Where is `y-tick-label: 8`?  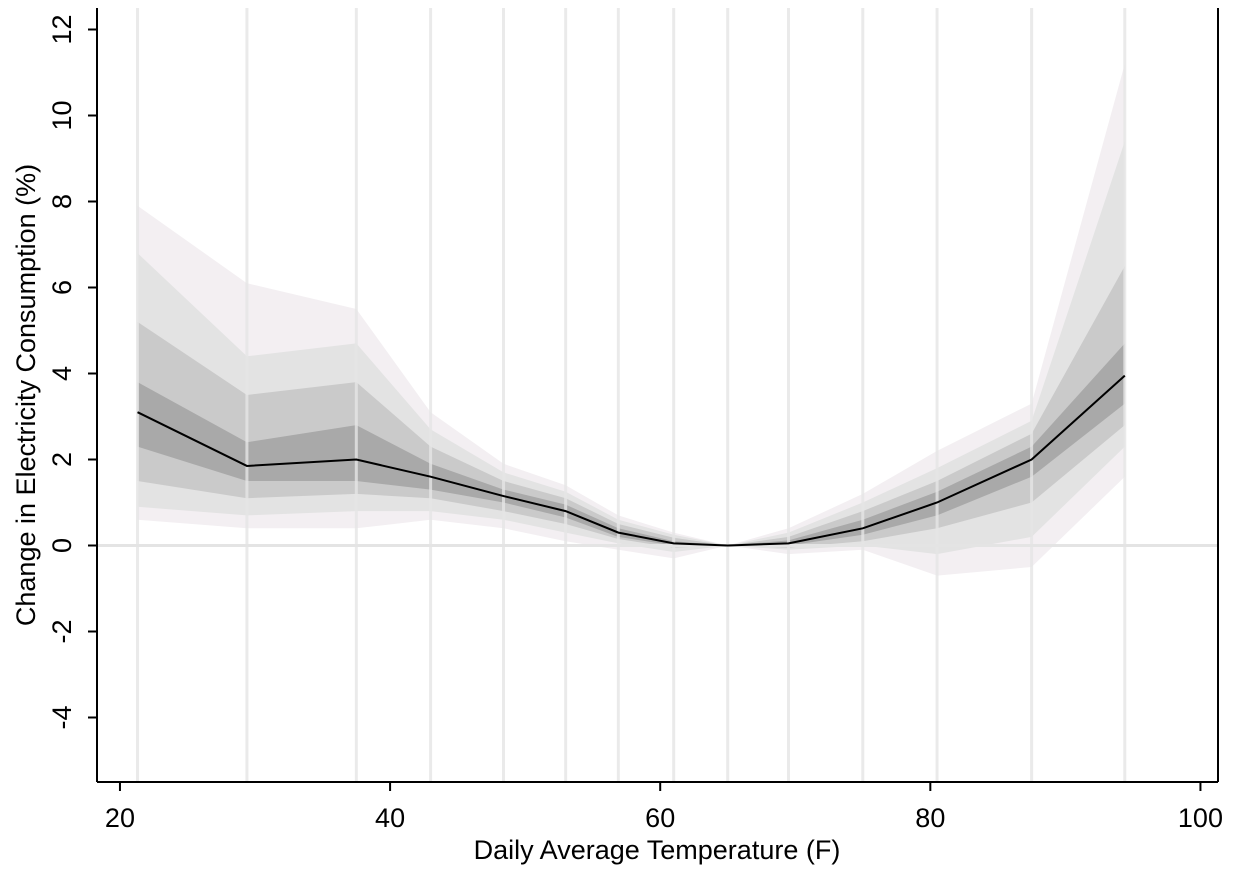 y-tick-label: 8 is located at coordinates (62, 201).